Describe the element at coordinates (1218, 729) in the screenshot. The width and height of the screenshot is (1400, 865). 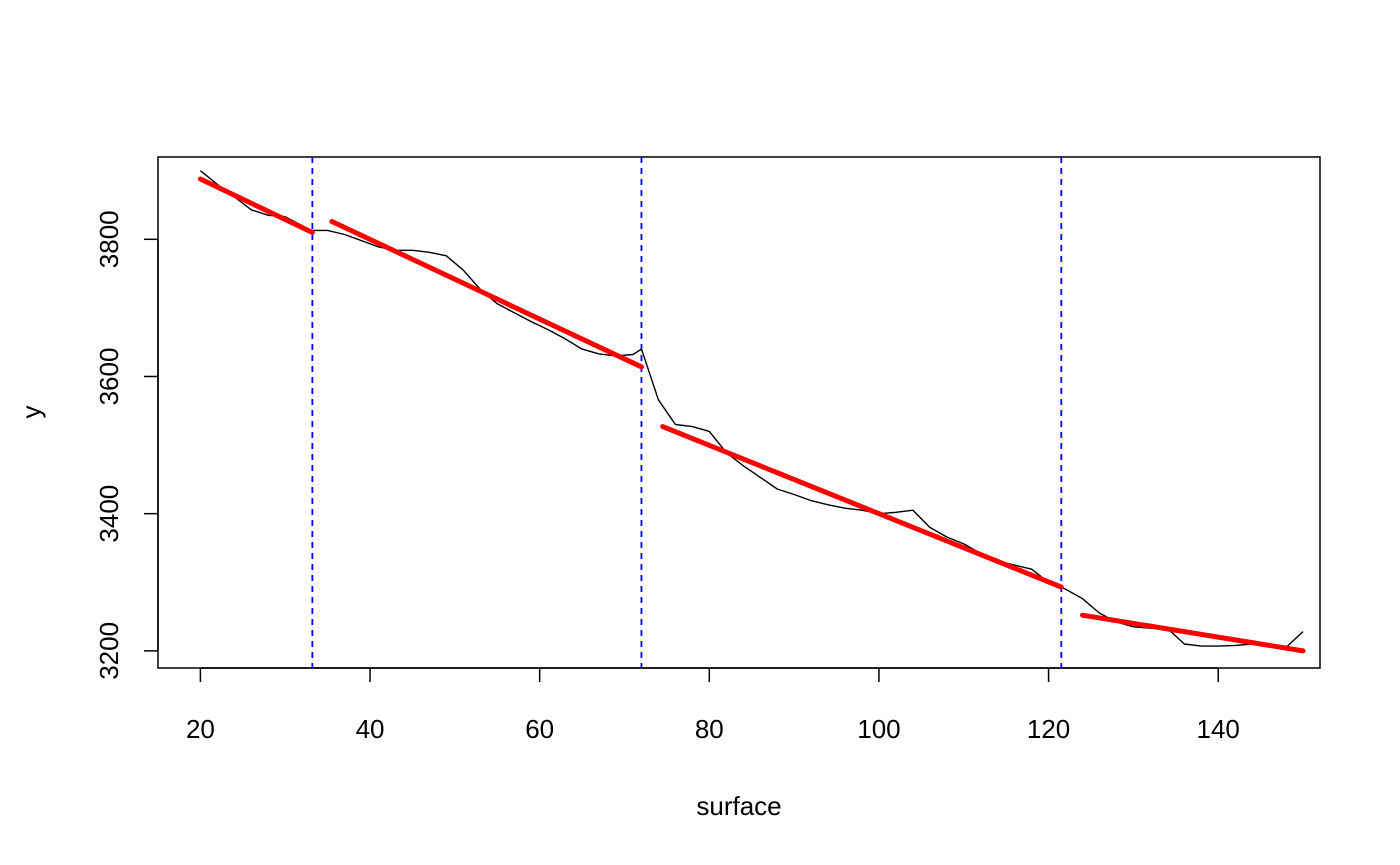
I see `x-tick-label: 140` at that location.